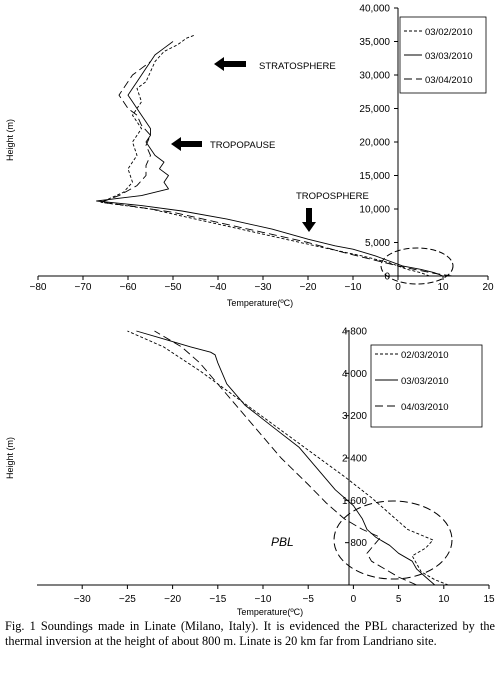  I want to click on y-tick-label: 1,600, so click(354, 501).